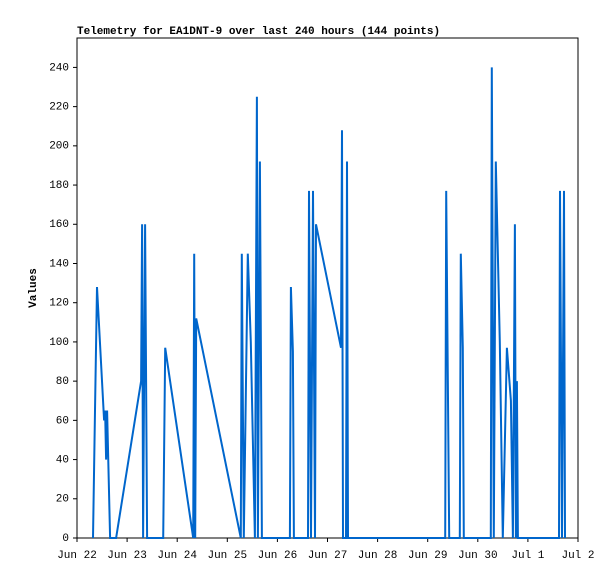 This screenshot has width=615, height=579. Describe the element at coordinates (62, 460) in the screenshot. I see `y-tick-label: 40` at that location.